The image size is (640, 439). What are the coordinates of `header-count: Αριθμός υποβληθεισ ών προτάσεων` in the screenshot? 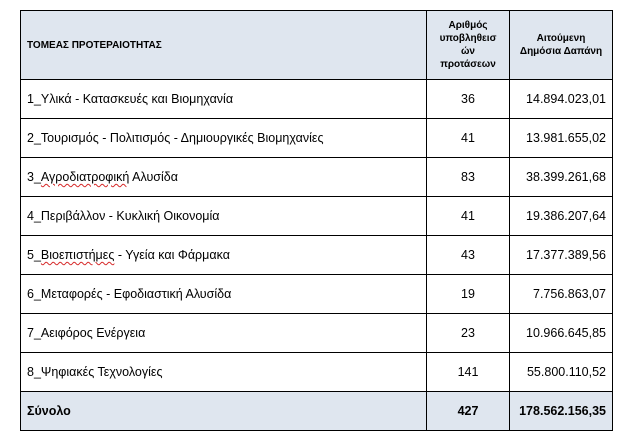 It's located at (468, 45).